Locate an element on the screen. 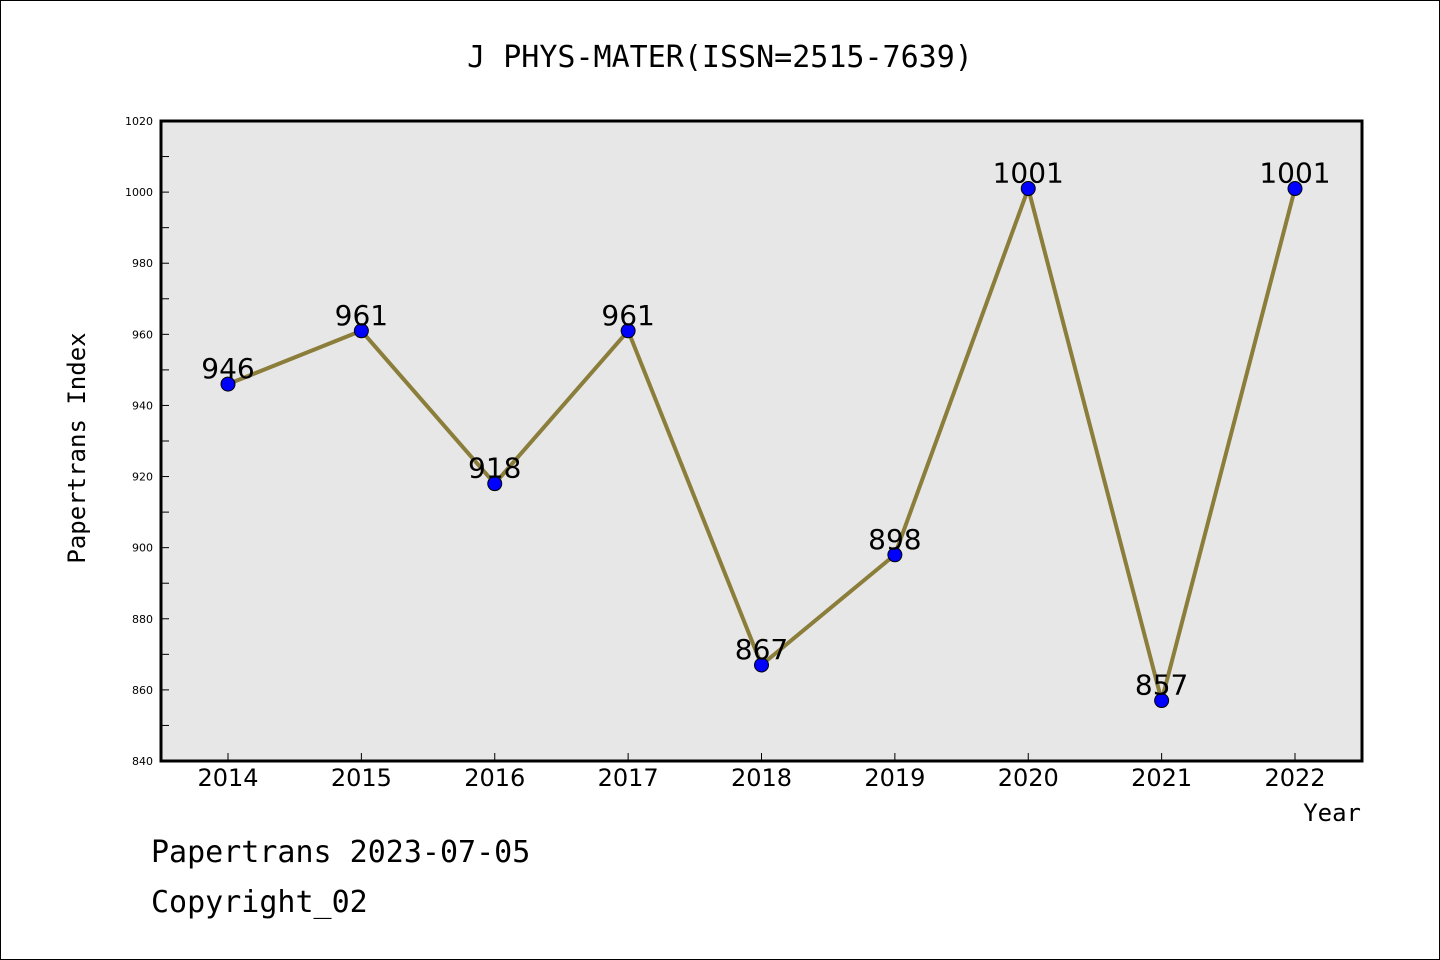 The image size is (1440, 960). x-tick-label: 2021 is located at coordinates (1161, 778).